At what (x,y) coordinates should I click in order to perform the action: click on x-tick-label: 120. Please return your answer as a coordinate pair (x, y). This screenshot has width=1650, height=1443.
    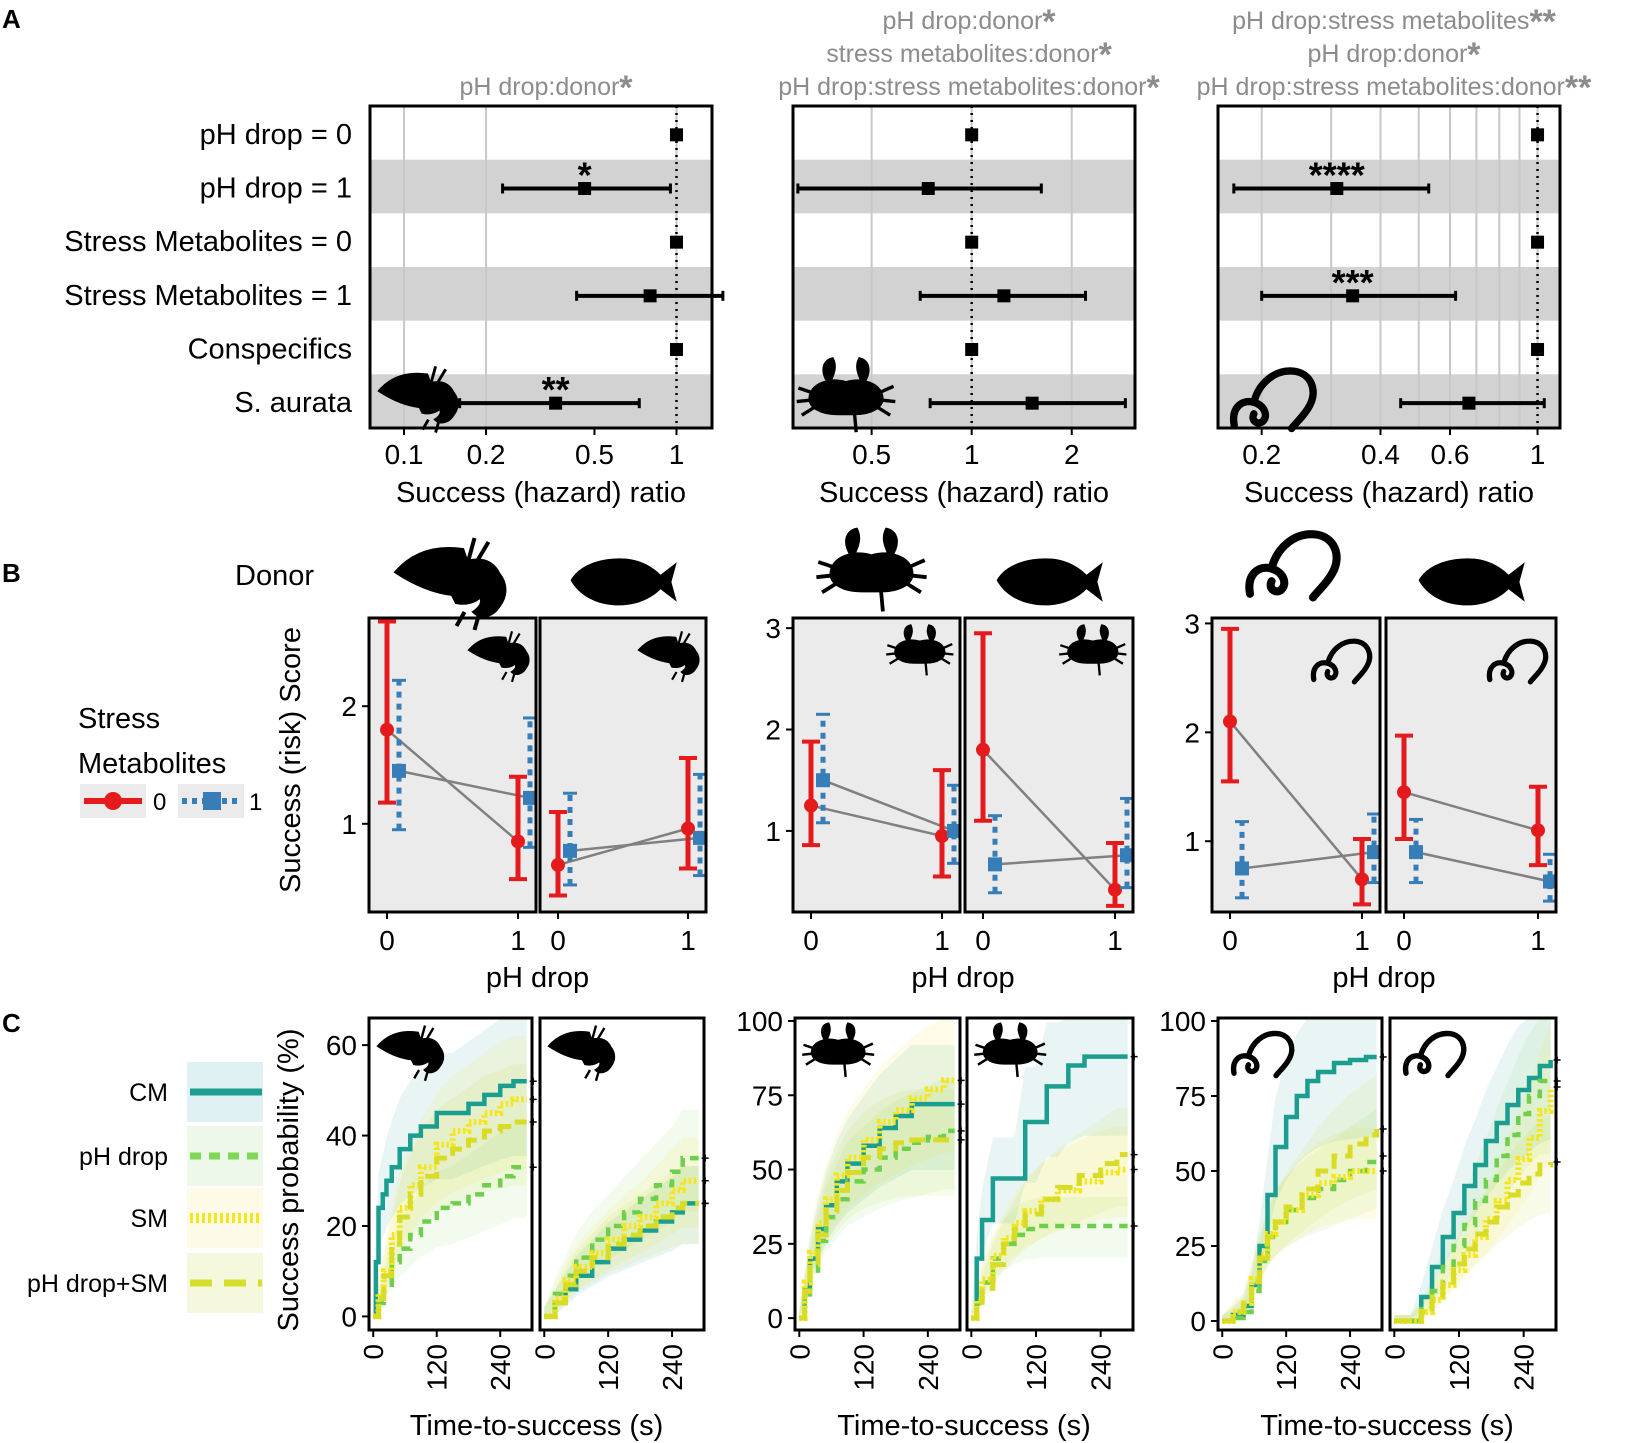
    Looking at the image, I should click on (864, 1367).